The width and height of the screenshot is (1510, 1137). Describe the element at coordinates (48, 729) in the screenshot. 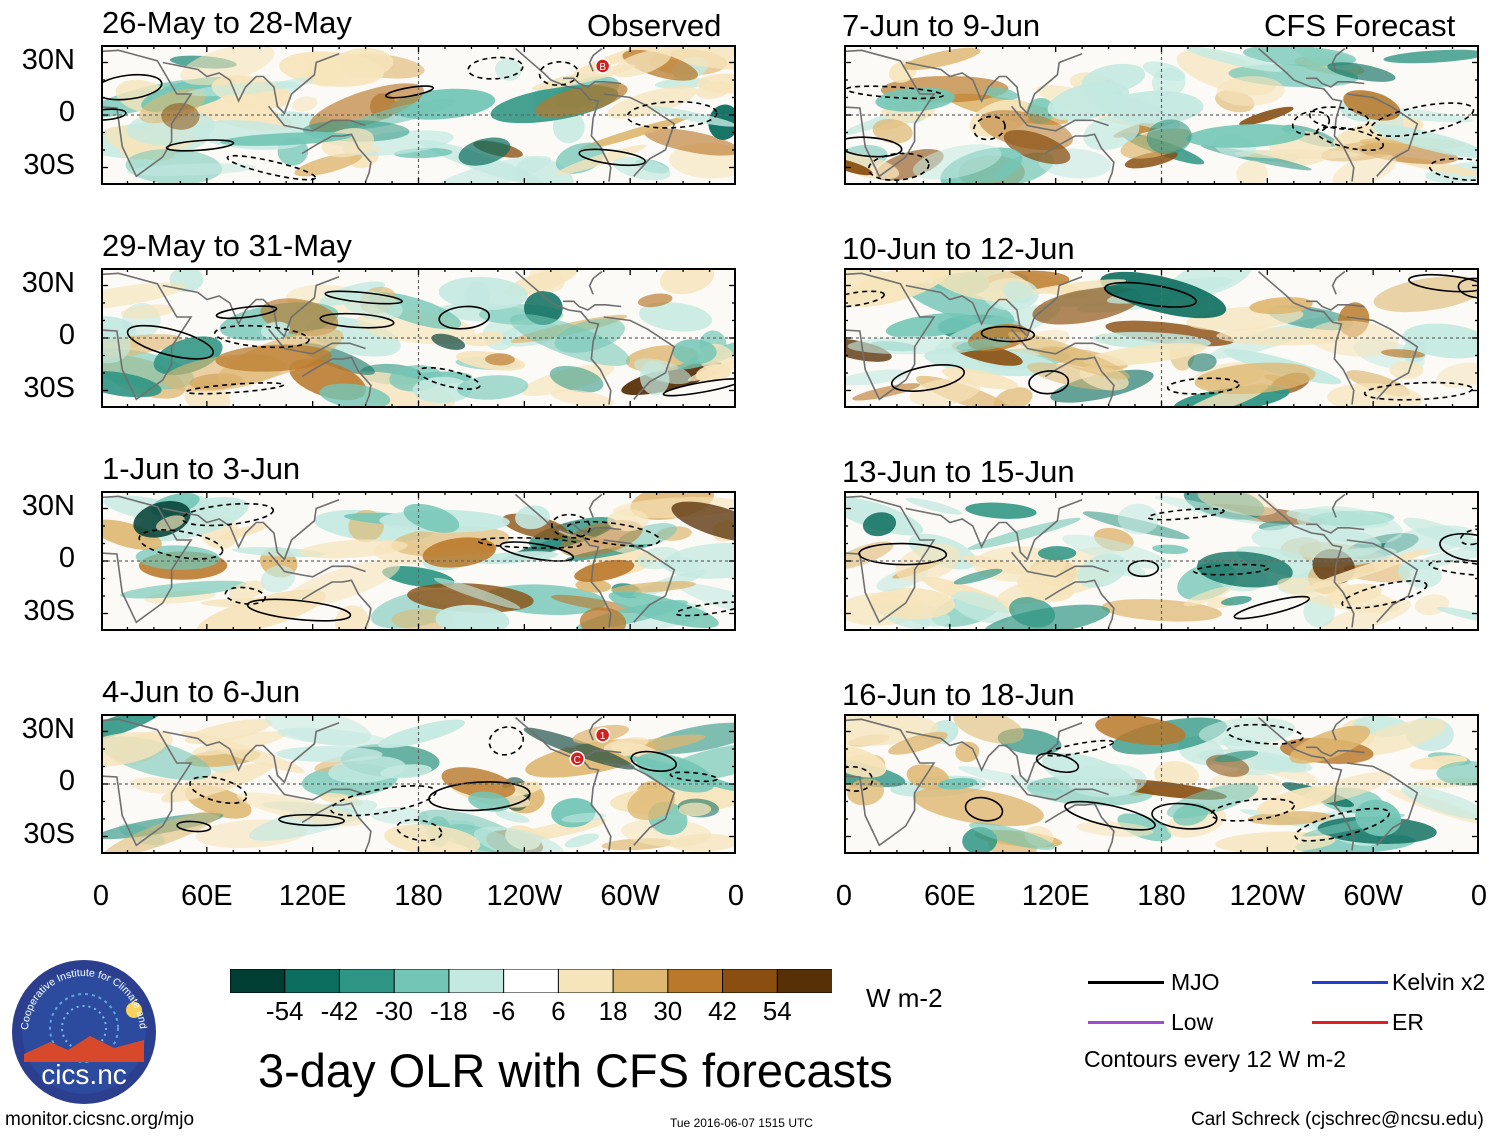

I see `y-tick-label: 30N` at that location.